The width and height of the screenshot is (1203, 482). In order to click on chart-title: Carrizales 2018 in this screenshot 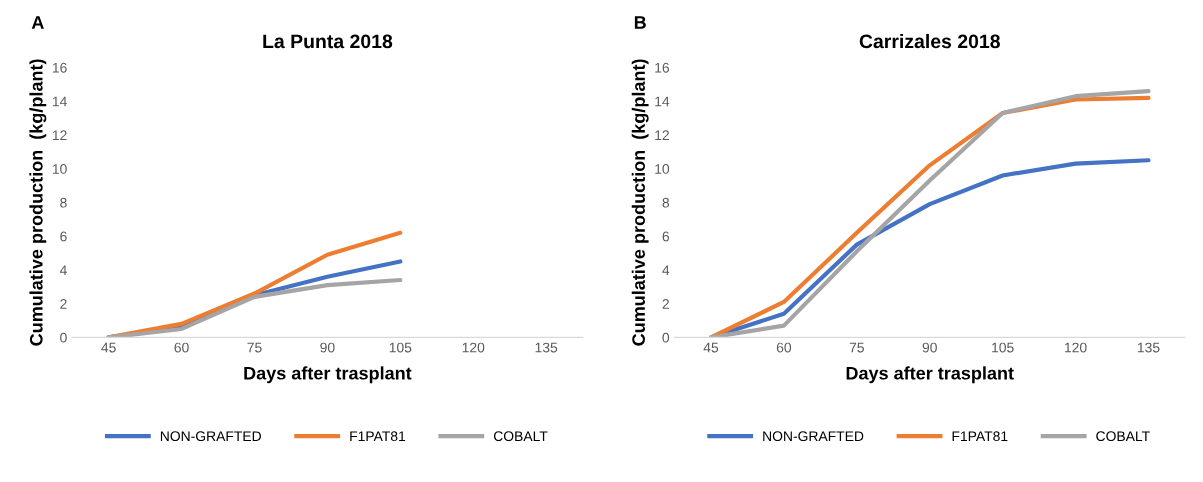, I will do `click(929, 41)`.